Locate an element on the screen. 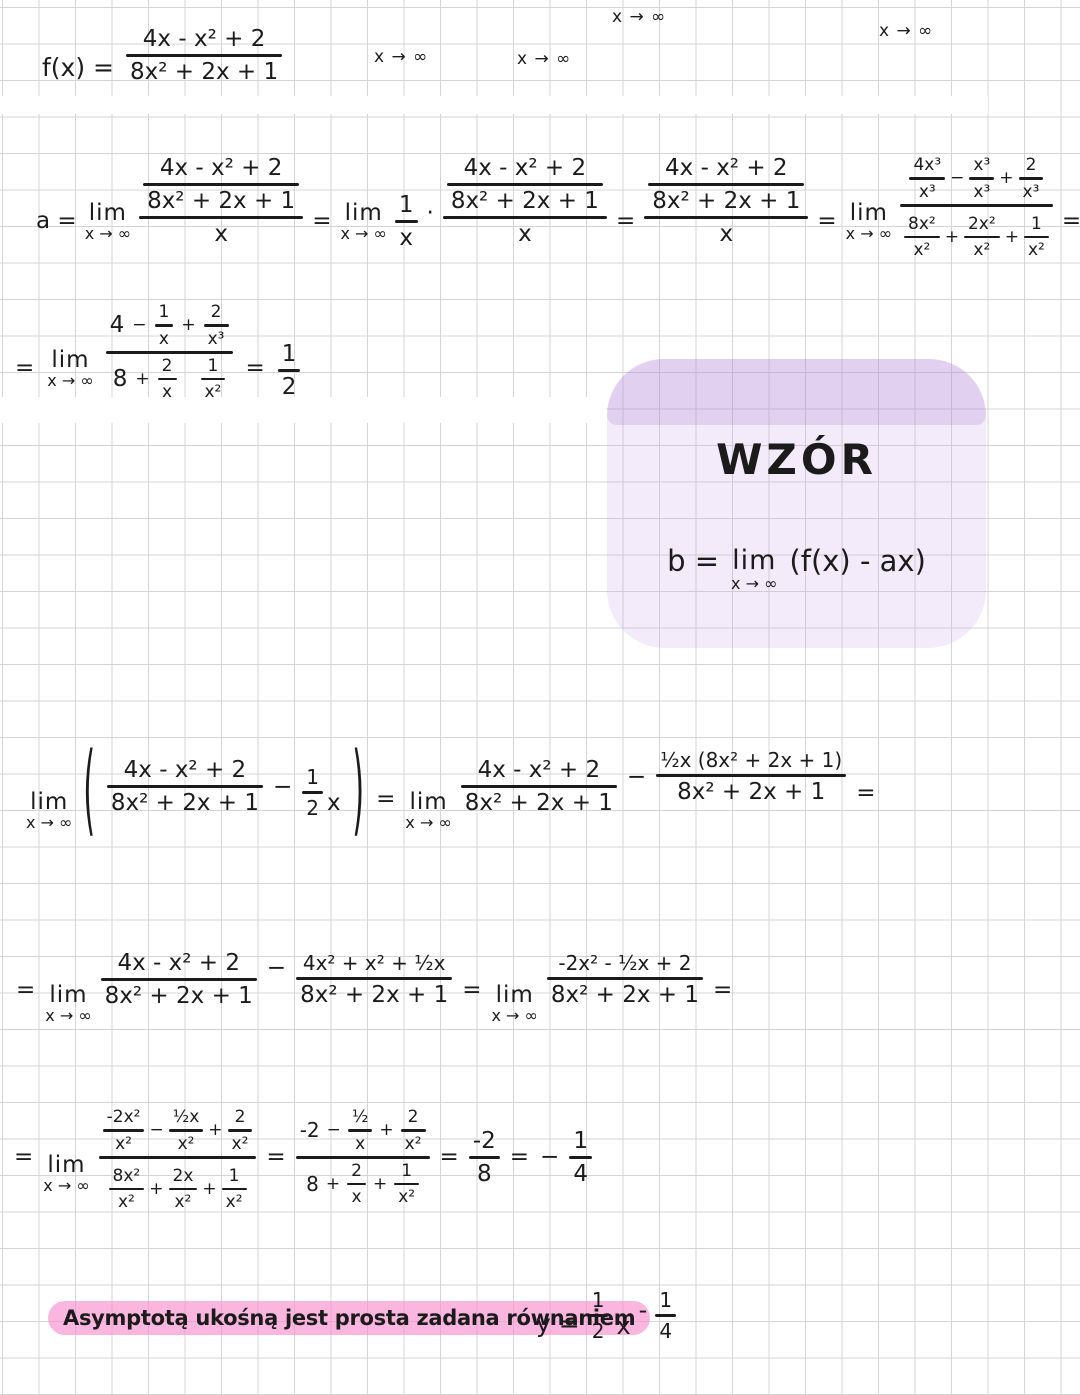 The height and width of the screenshot is (1395, 1080). fraction: -2x² x² − ½x x² + 2 x² is located at coordinates (177, 1157).